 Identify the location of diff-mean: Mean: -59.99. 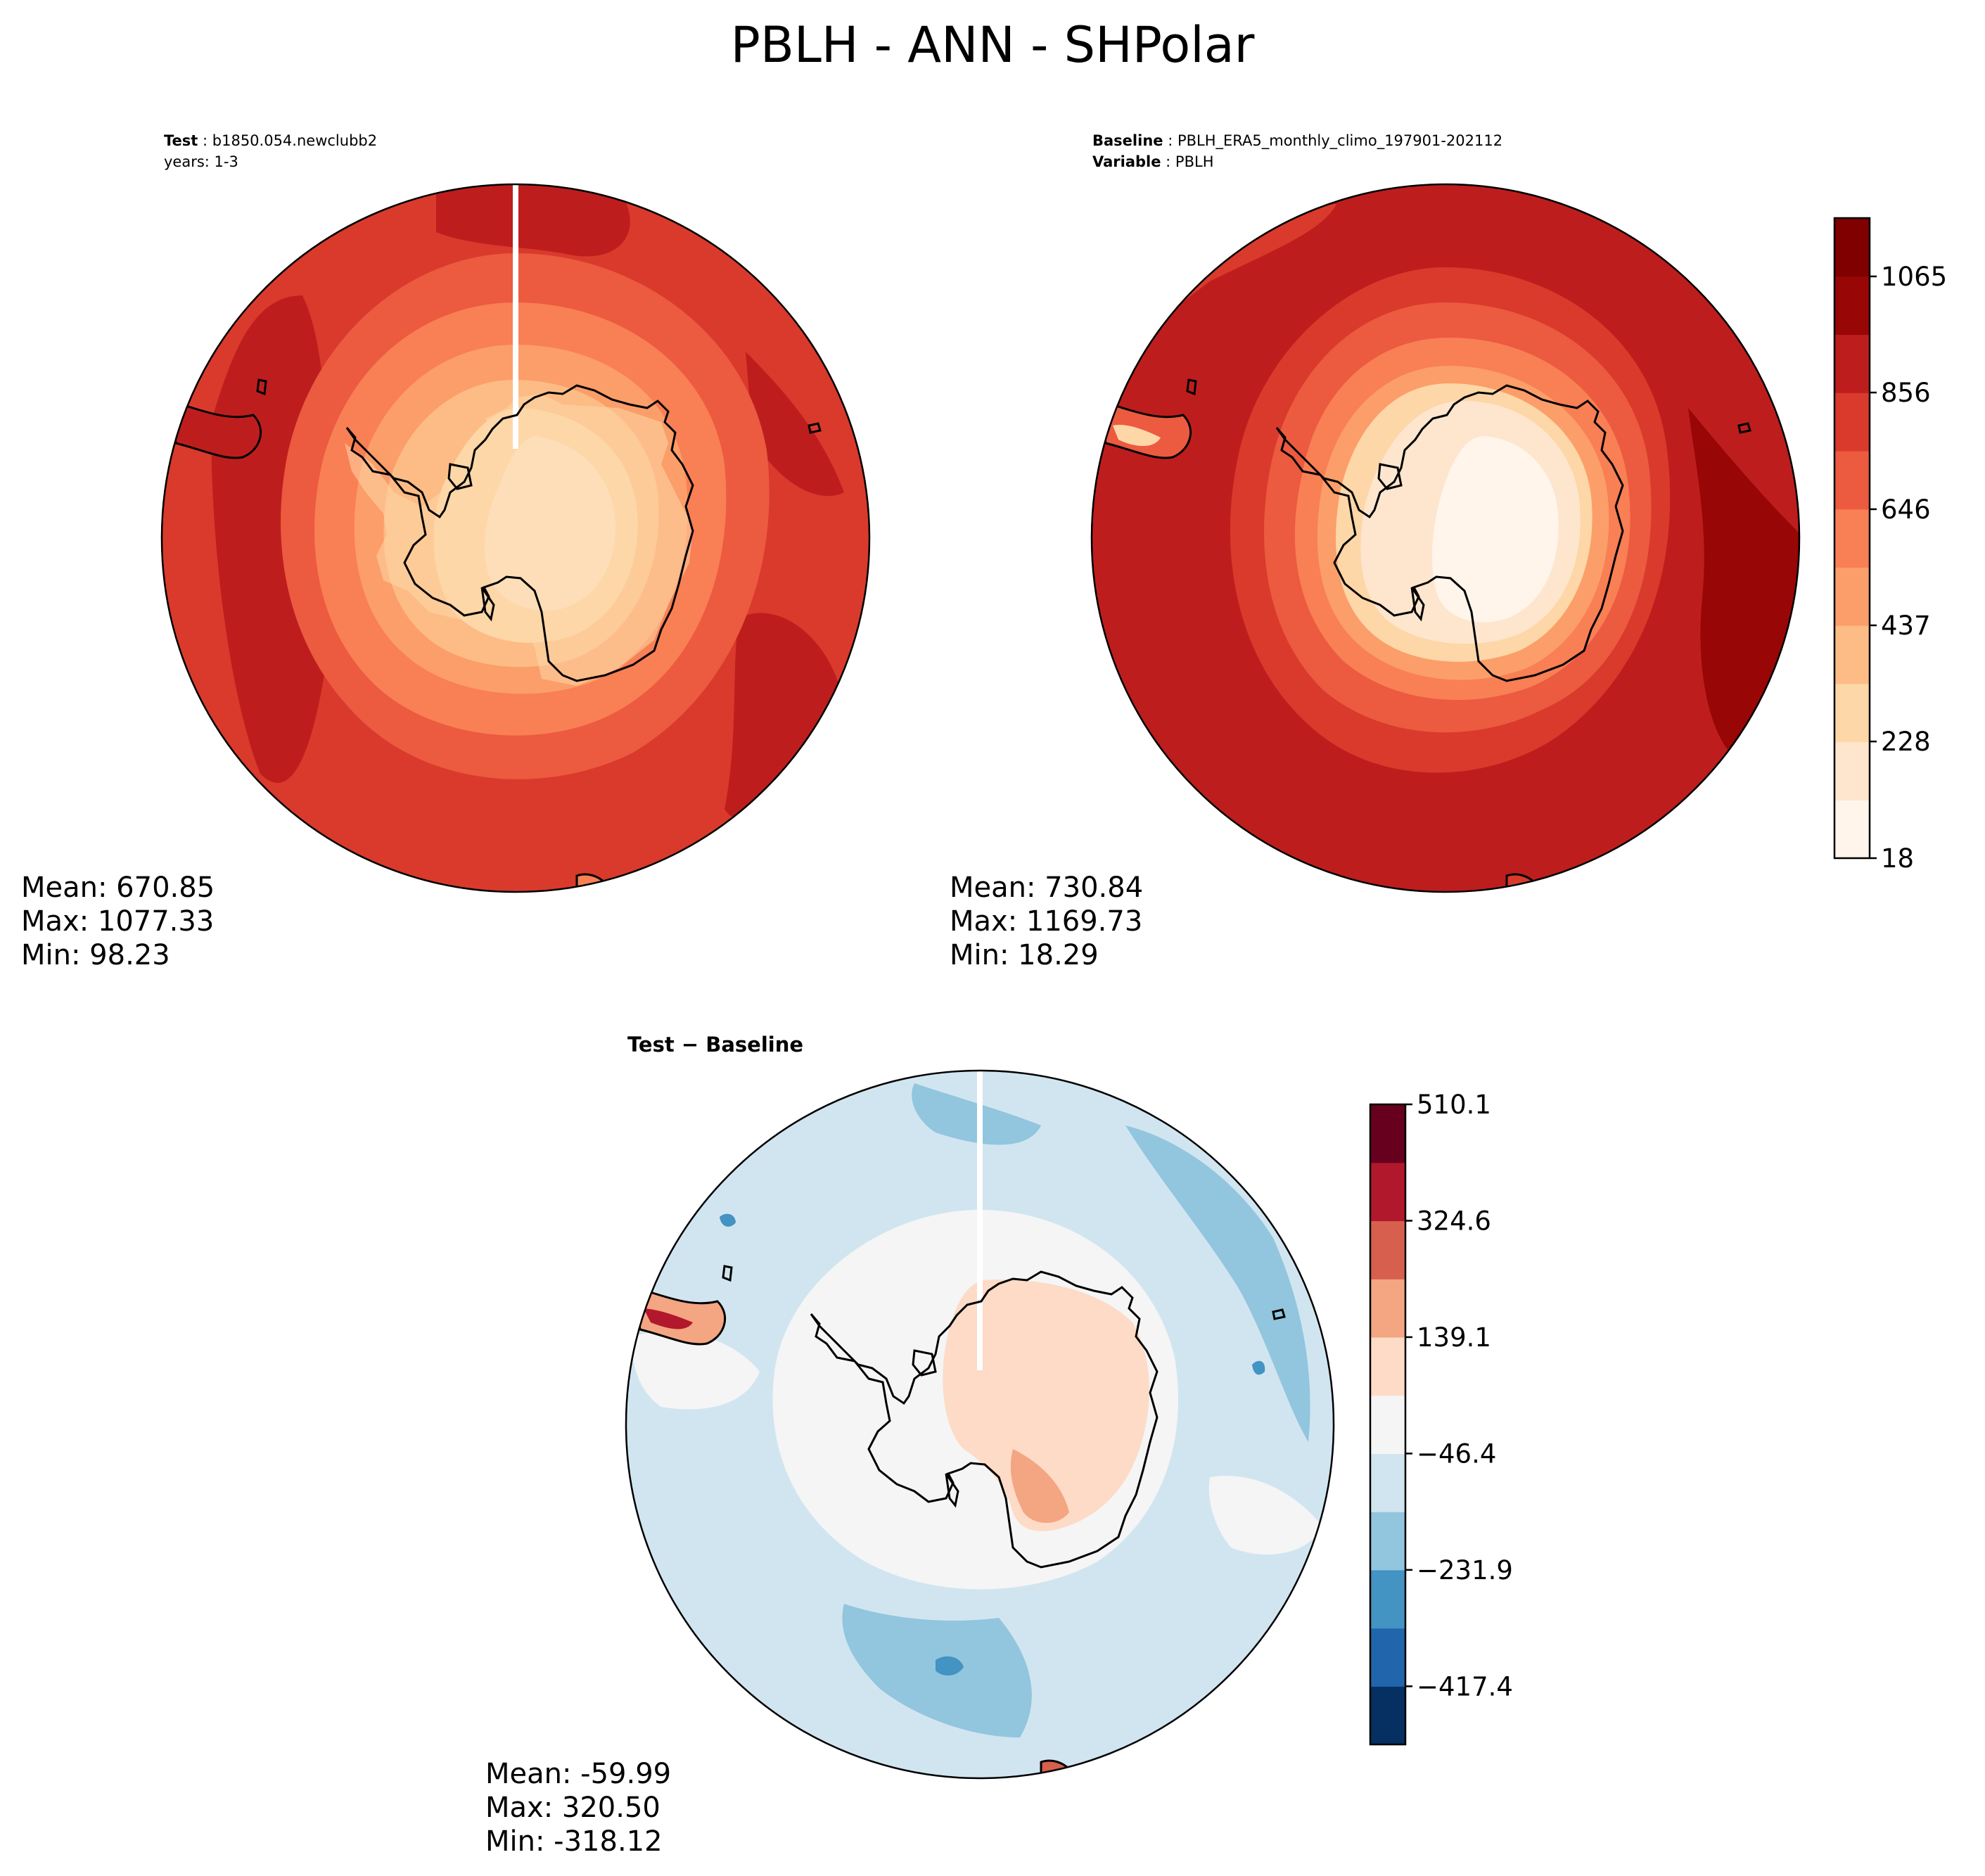
(578, 1774).